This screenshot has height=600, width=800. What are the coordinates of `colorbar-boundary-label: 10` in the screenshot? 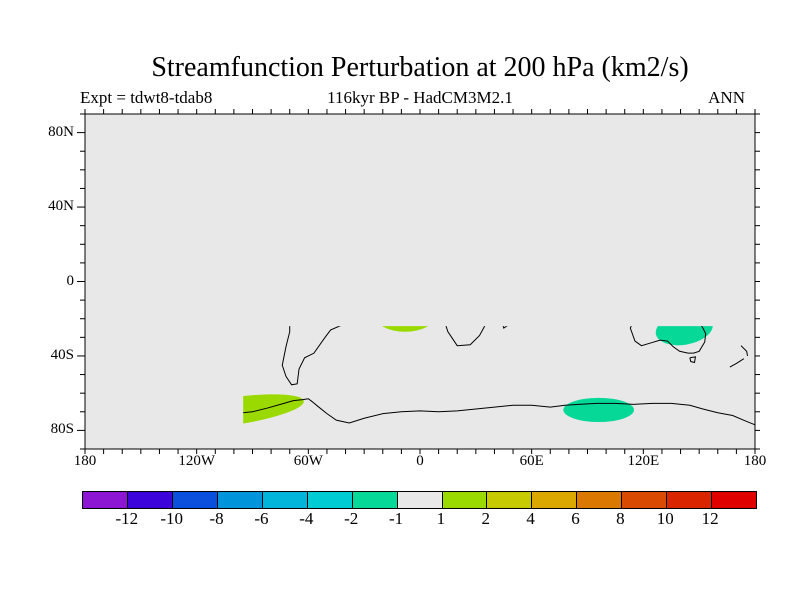 It's located at (665, 518).